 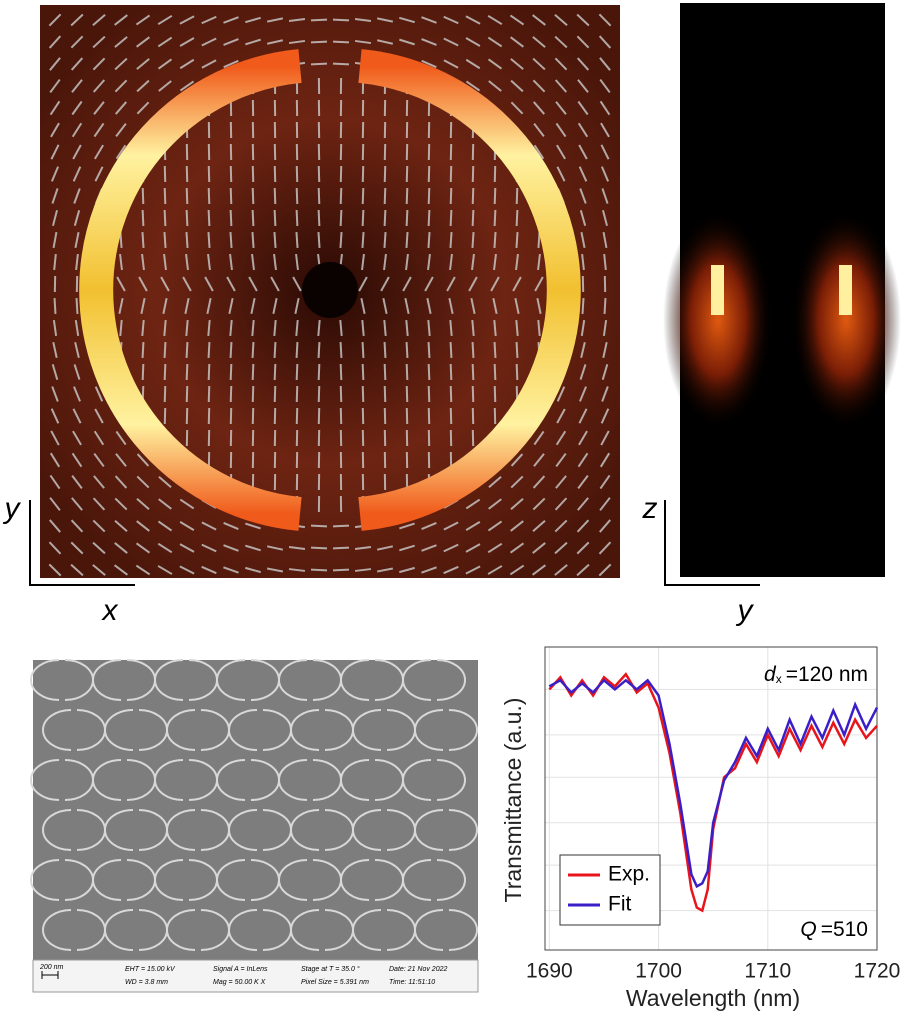 I want to click on sem-info: Date: 21 Nov 2022, so click(x=418, y=969).